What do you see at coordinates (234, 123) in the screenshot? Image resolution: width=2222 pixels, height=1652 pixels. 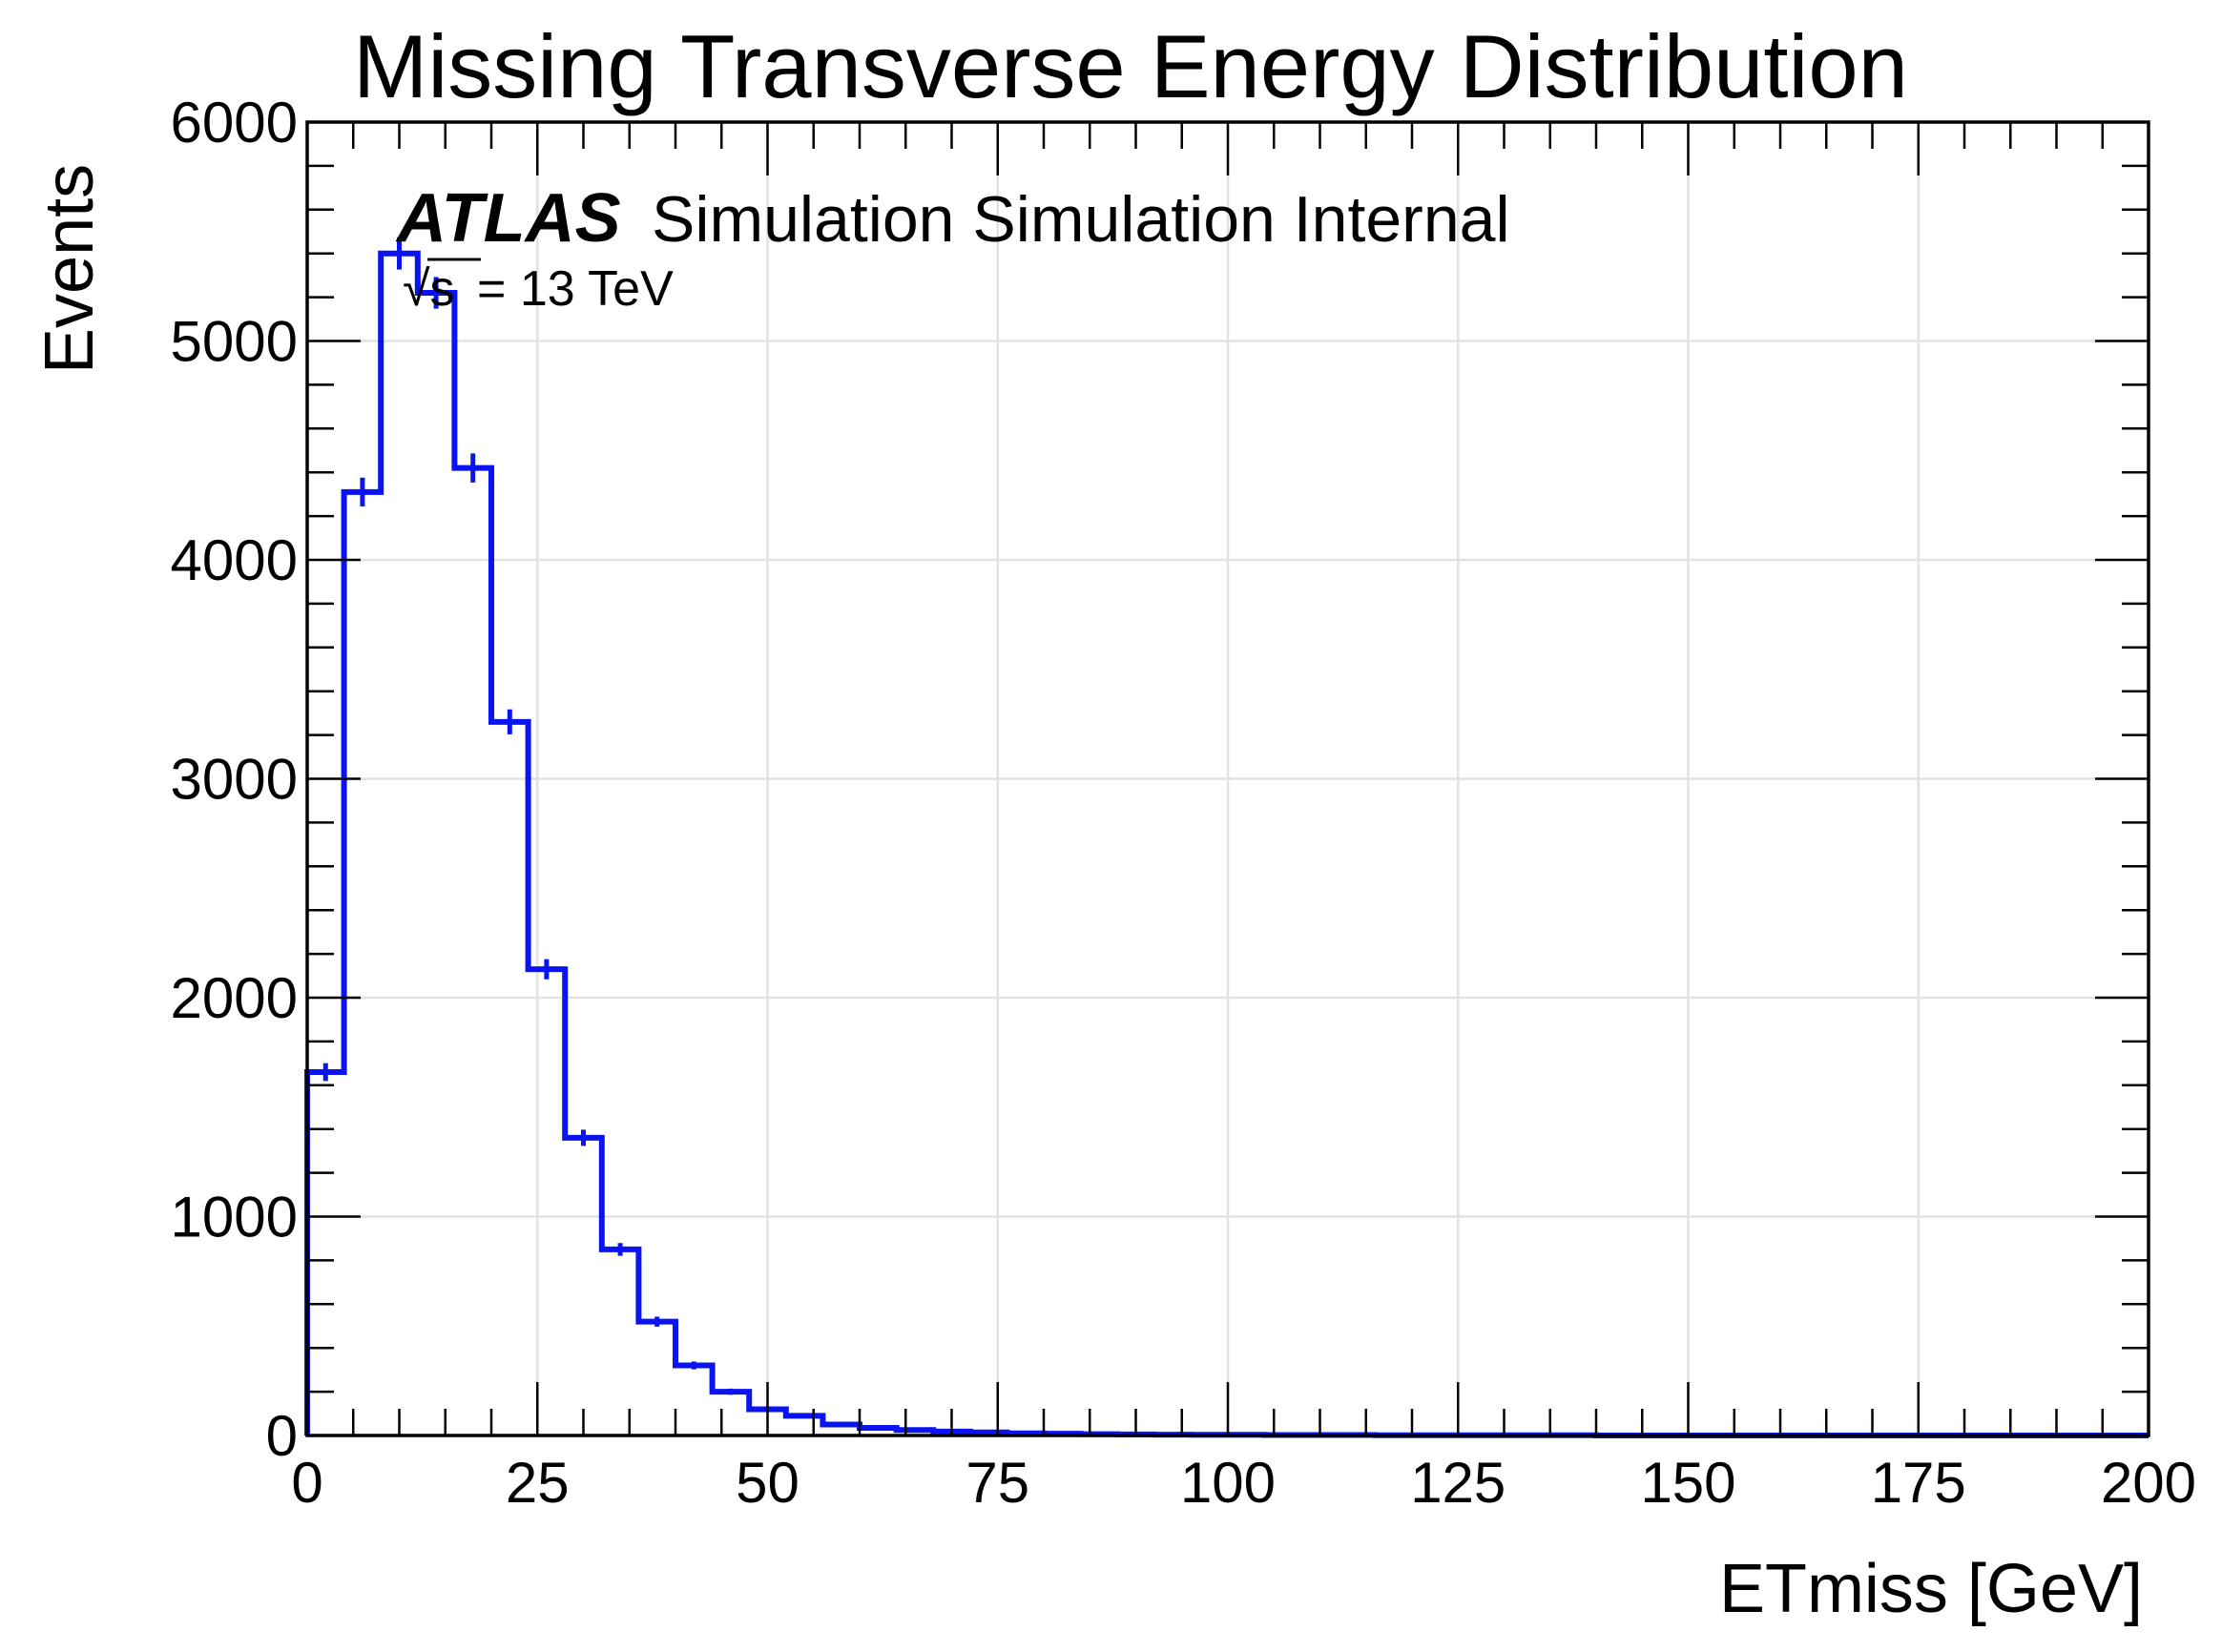 I see `y-tick-label: 6000` at bounding box center [234, 123].